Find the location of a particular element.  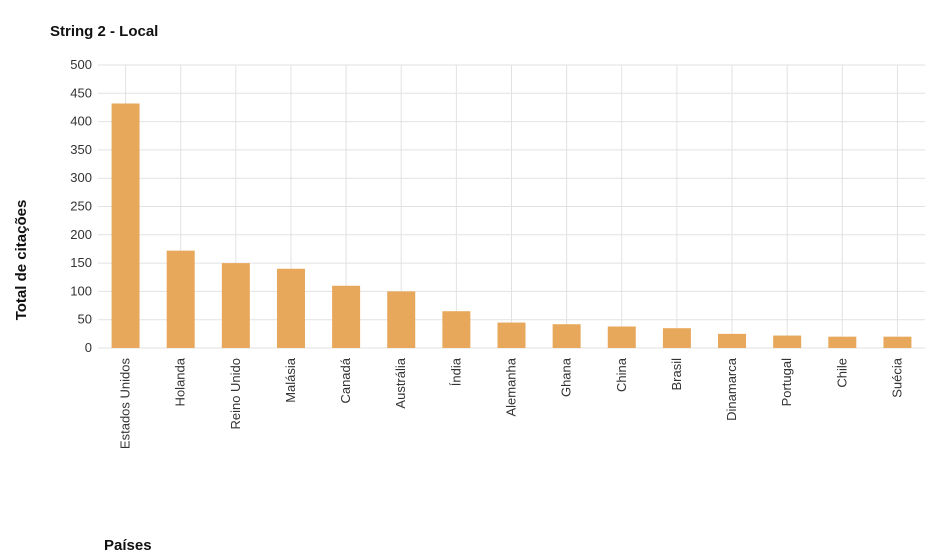

x-tick-label: Holanda is located at coordinates (180, 381).